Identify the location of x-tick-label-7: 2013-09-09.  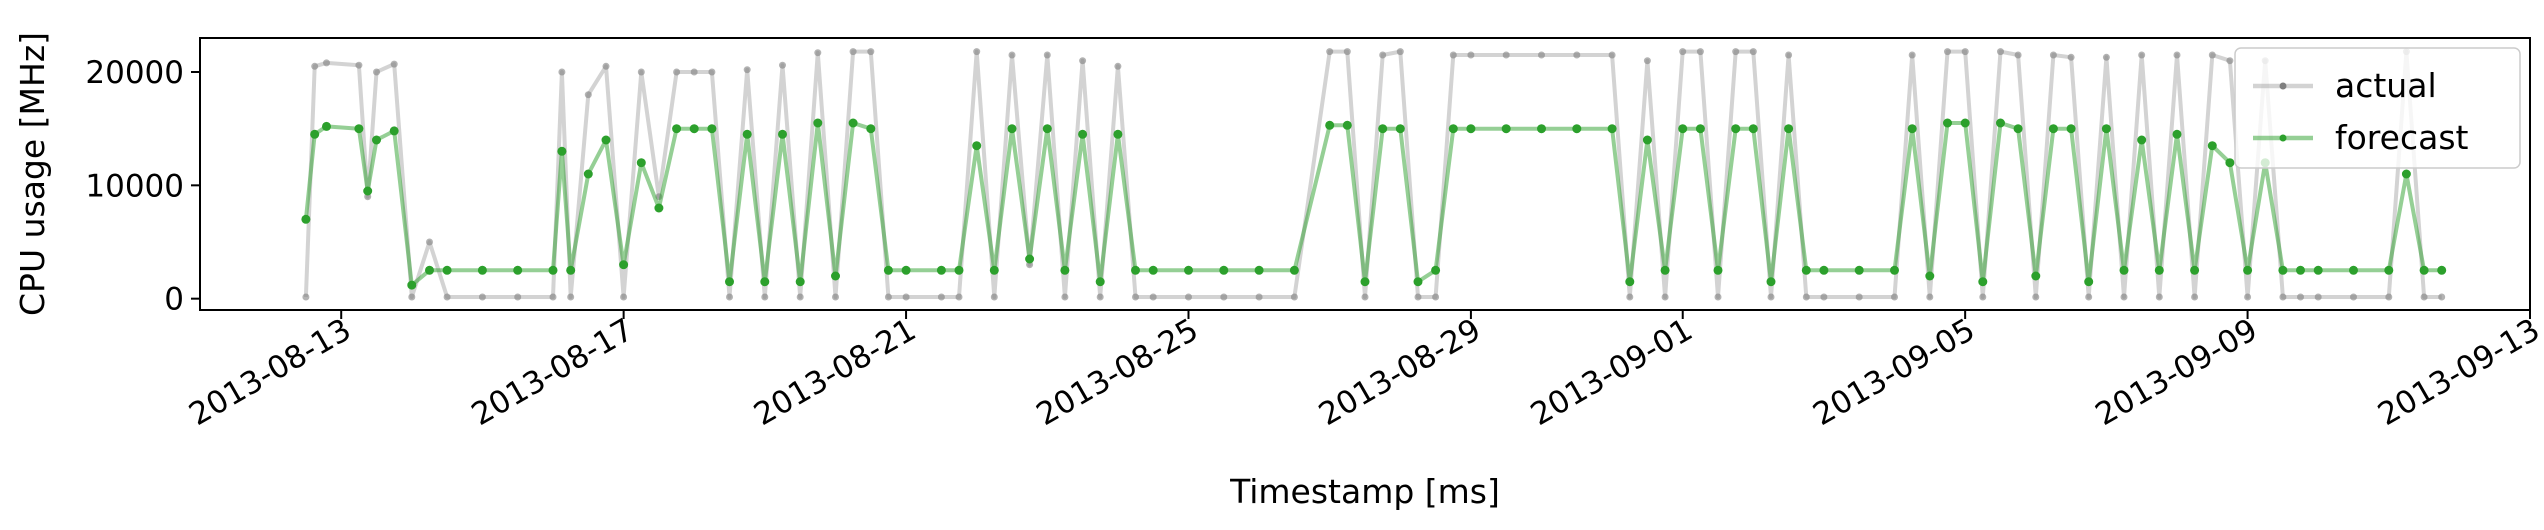
(2177, 372).